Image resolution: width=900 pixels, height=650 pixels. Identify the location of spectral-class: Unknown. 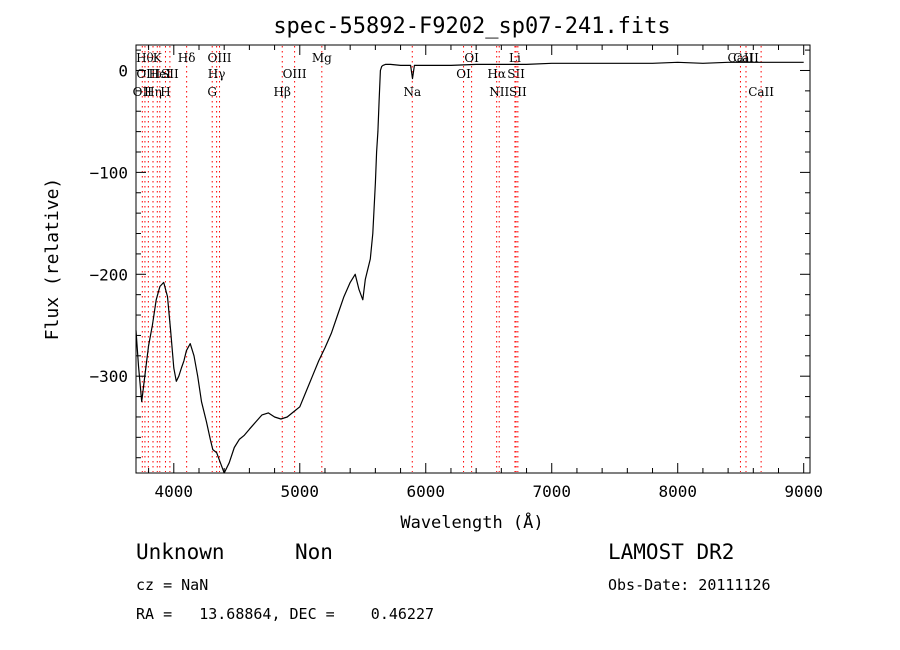
(180, 552).